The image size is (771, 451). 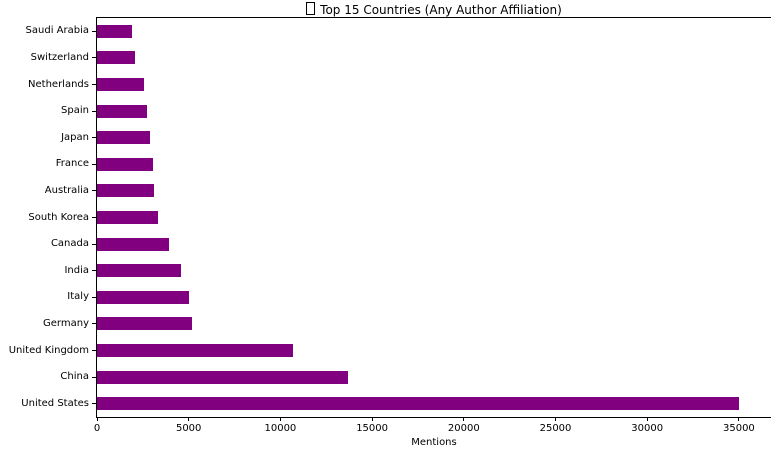 I want to click on bar-italy, so click(x=143, y=297).